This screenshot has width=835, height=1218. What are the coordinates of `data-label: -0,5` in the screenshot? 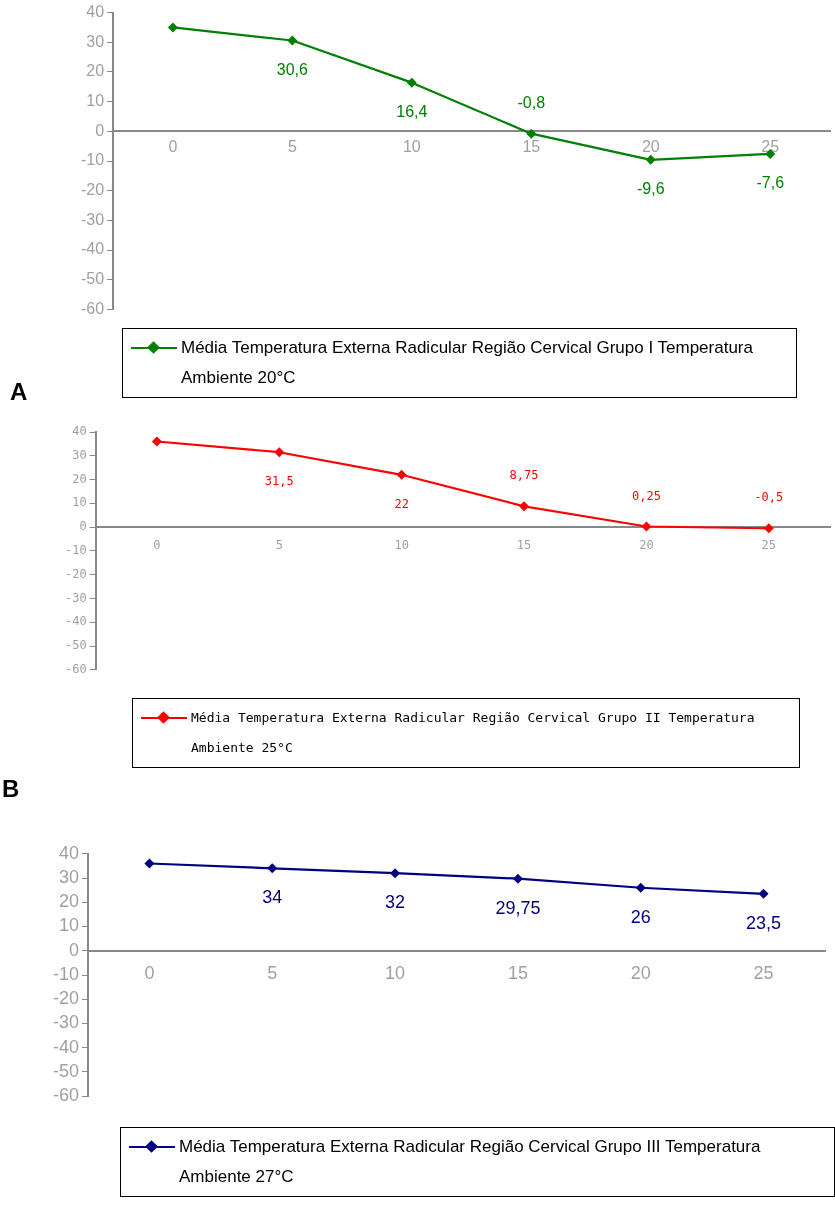 It's located at (769, 497).